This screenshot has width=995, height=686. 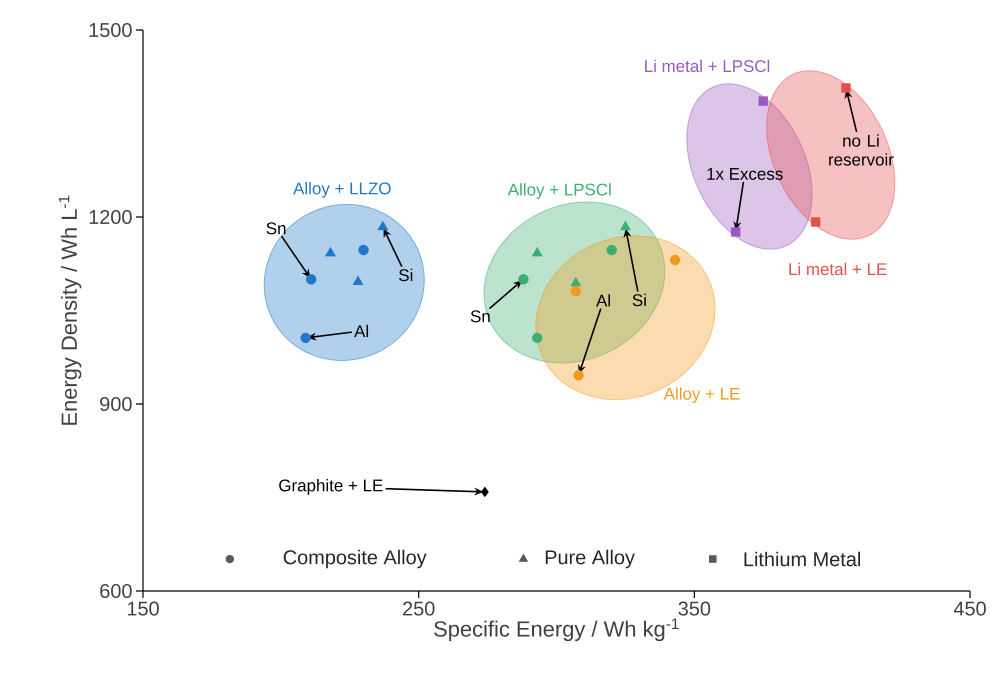 I want to click on y-axis-title: Energy Density / Wh L$^{-1}$, so click(x=70, y=310).